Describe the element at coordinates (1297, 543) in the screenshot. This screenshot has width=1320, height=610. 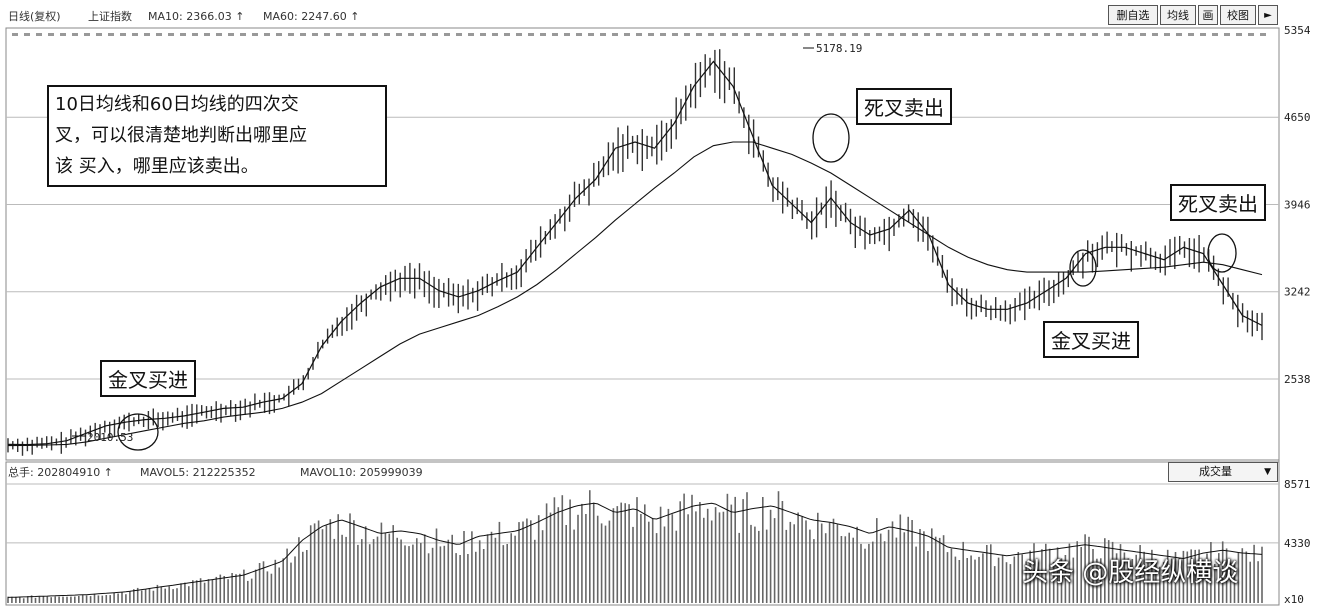
I see `volume-tick-label: 4330` at that location.